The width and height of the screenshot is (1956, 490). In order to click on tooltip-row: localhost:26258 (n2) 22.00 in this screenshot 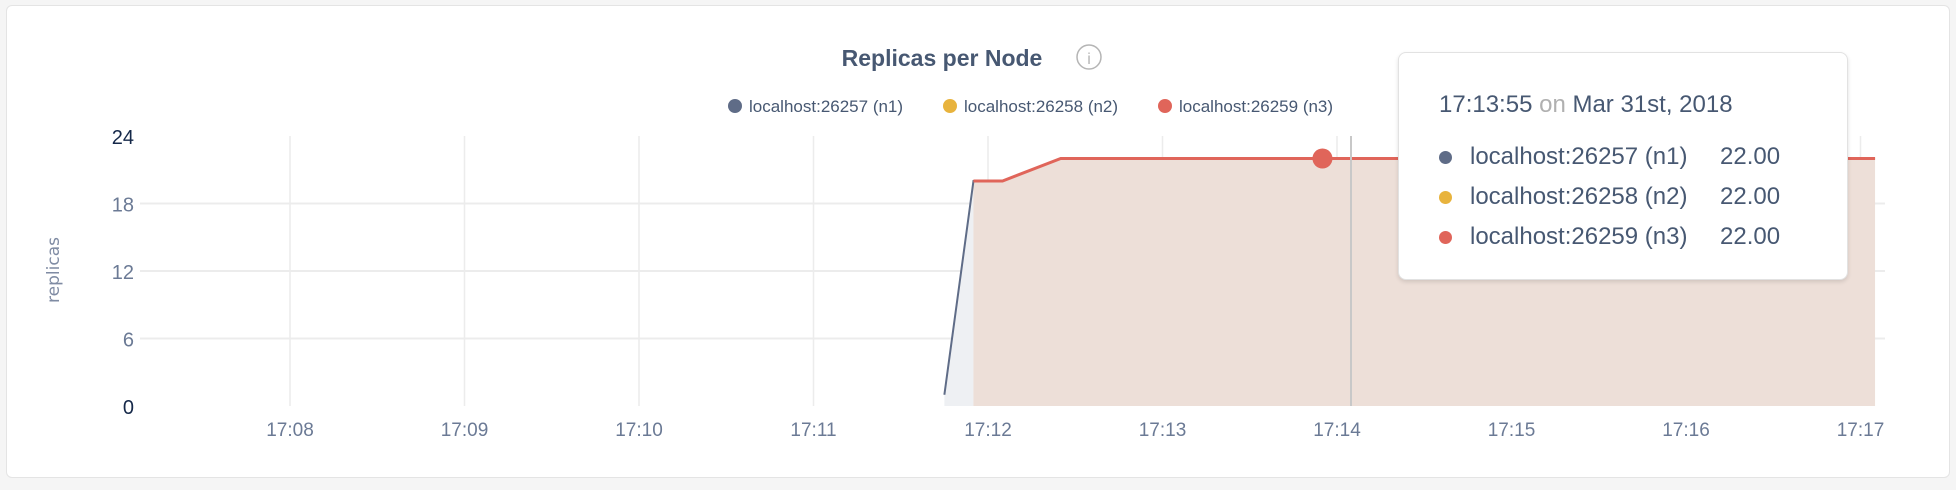, I will do `click(1643, 197)`.